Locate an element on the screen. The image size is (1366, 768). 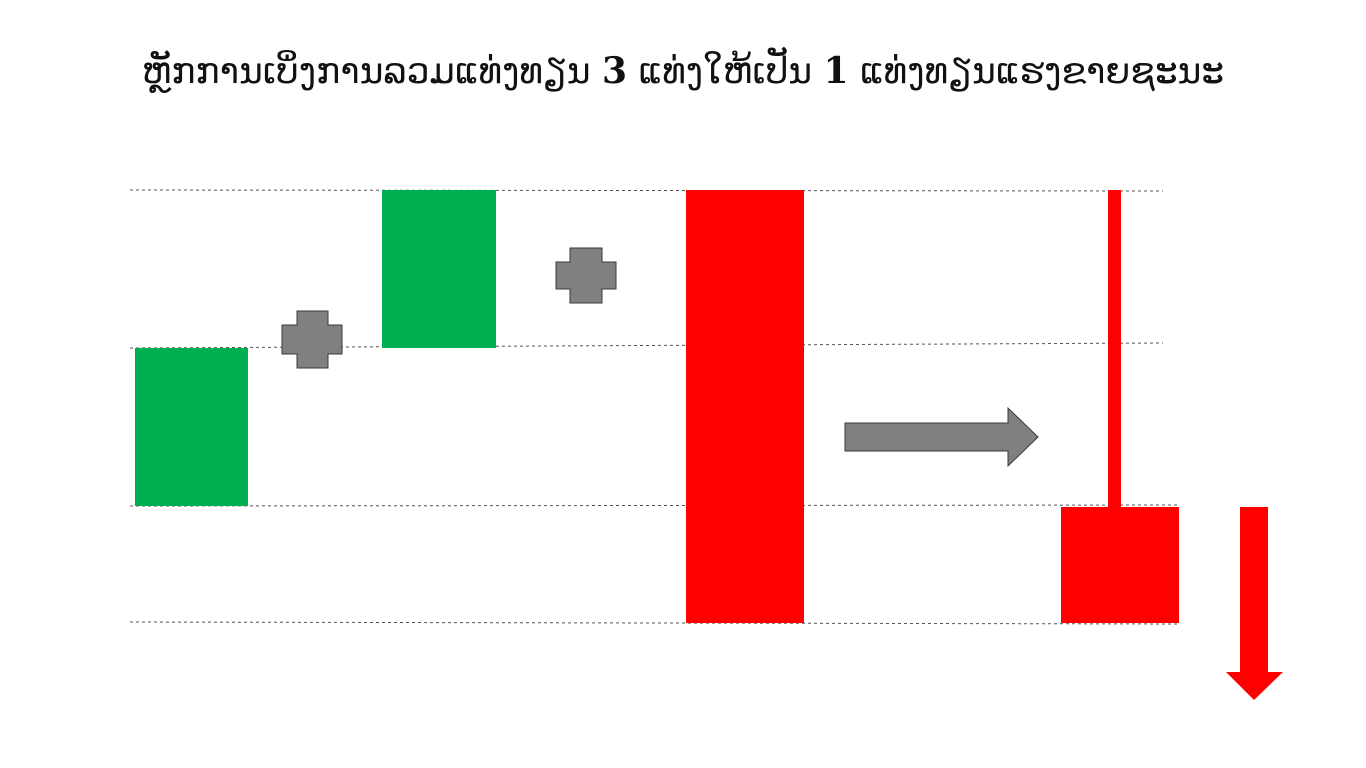
bearish-candle is located at coordinates (745, 406).